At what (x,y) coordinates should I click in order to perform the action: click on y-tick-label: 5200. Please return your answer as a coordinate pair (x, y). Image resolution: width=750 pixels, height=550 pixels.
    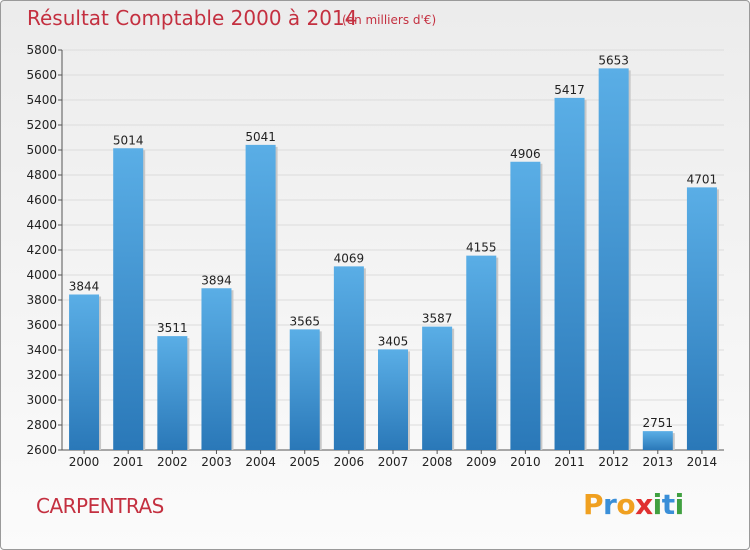
    Looking at the image, I should click on (41, 125).